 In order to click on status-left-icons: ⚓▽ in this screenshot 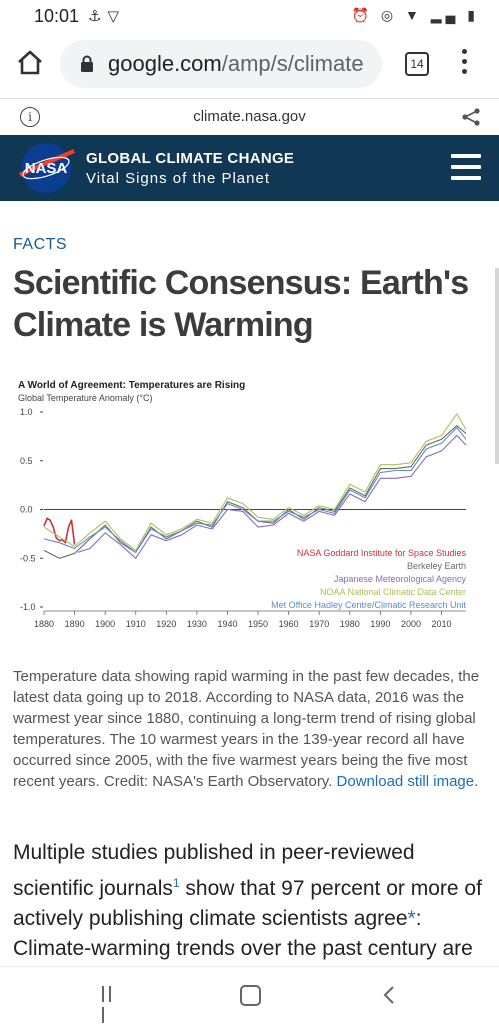, I will do `click(106, 16)`.